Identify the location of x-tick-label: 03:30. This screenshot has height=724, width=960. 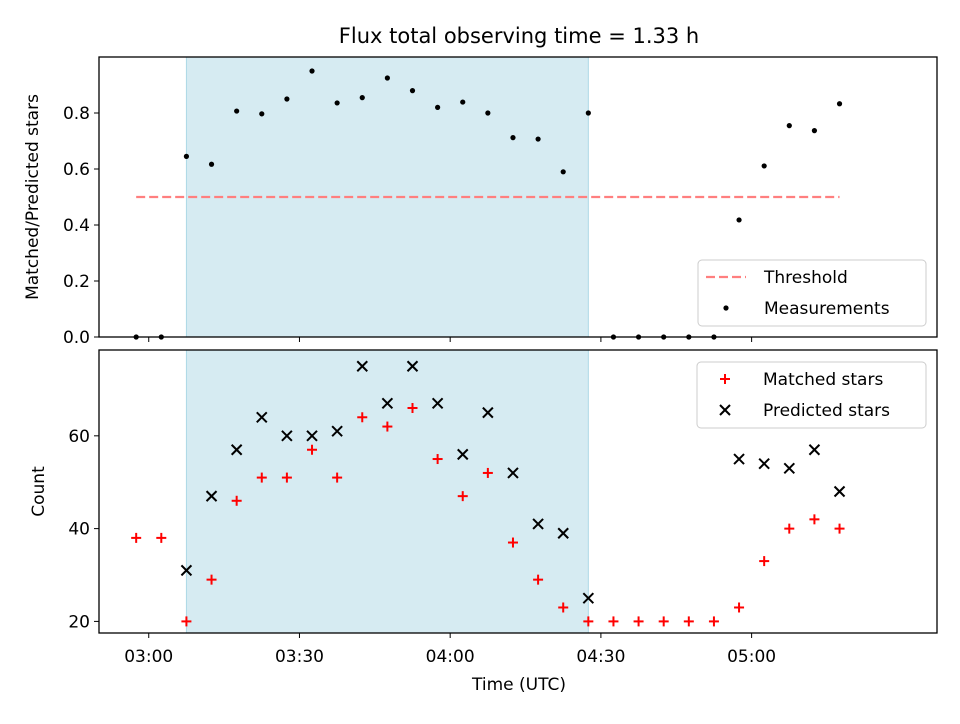
(299, 657).